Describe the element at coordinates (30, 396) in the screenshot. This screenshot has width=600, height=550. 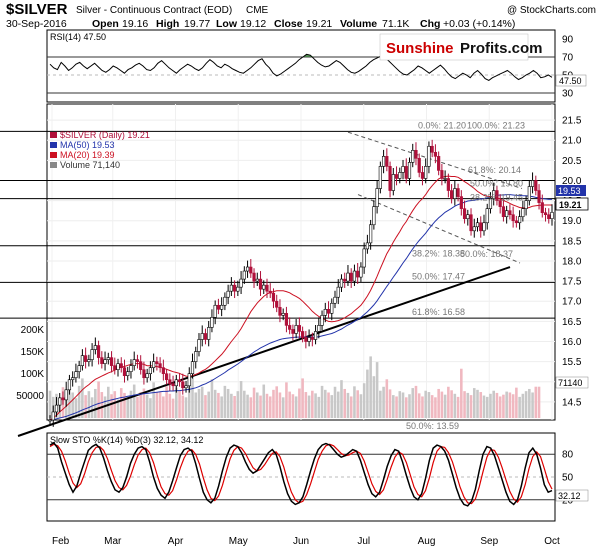
I see `volume-tick-label: 50000` at that location.